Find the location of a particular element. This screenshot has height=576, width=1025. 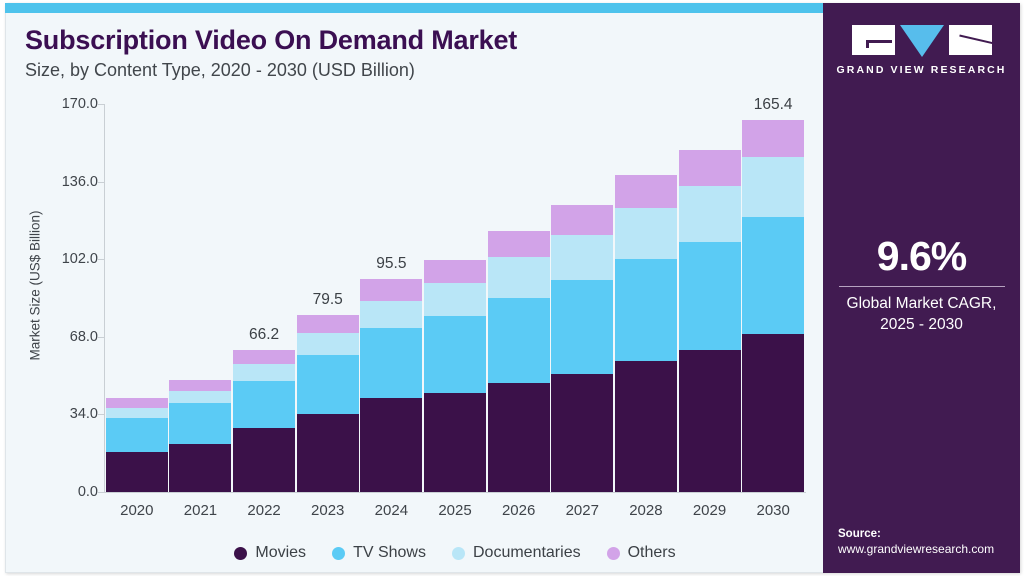

legend-swatch-icon is located at coordinates (613, 553).